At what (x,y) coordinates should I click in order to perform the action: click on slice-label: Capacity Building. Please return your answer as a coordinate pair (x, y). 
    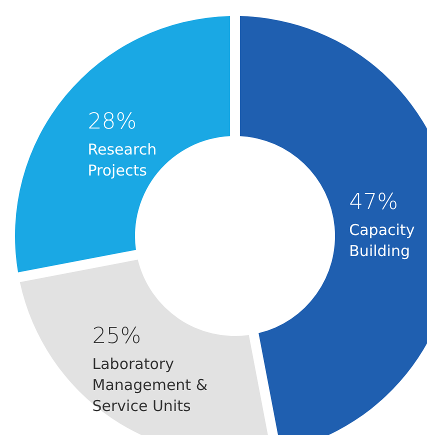
    Looking at the image, I should click on (382, 240).